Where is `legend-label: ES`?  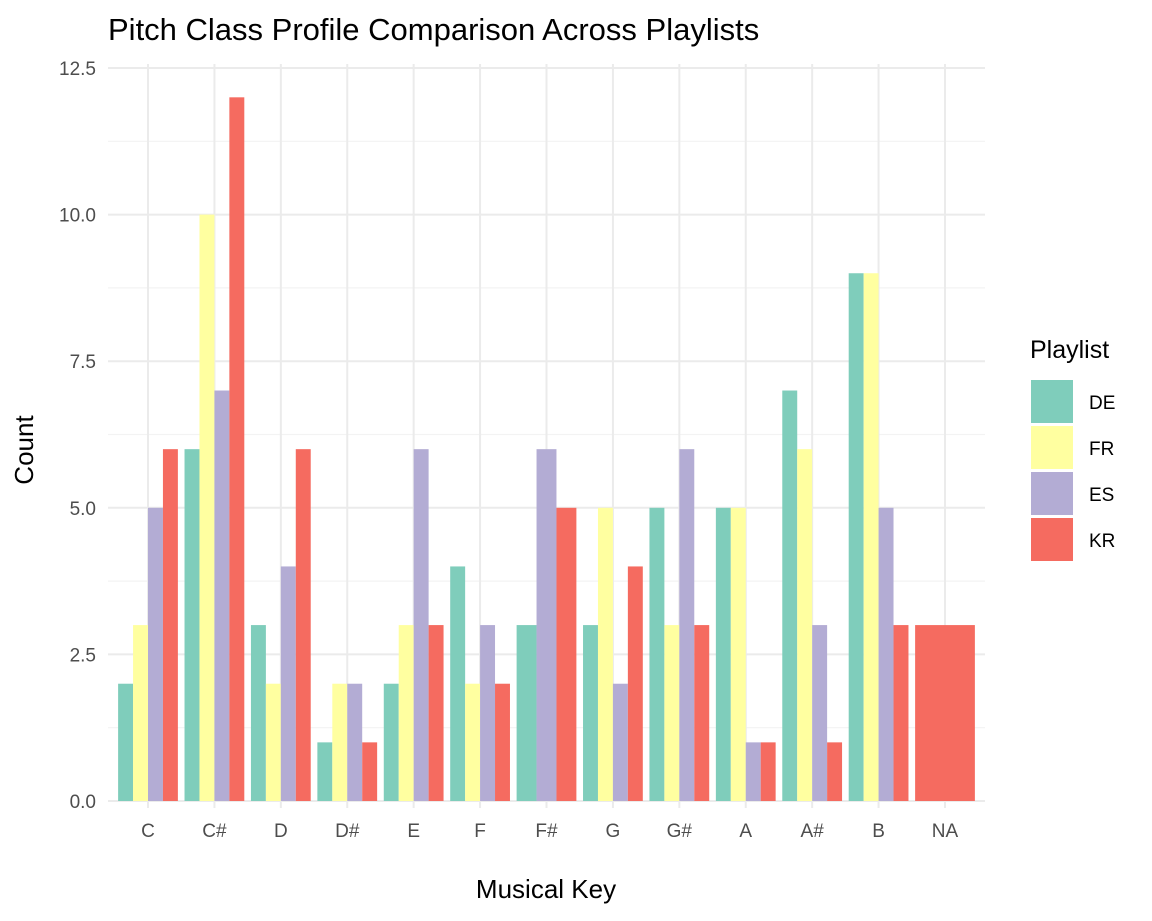
legend-label: ES is located at coordinates (1101, 495).